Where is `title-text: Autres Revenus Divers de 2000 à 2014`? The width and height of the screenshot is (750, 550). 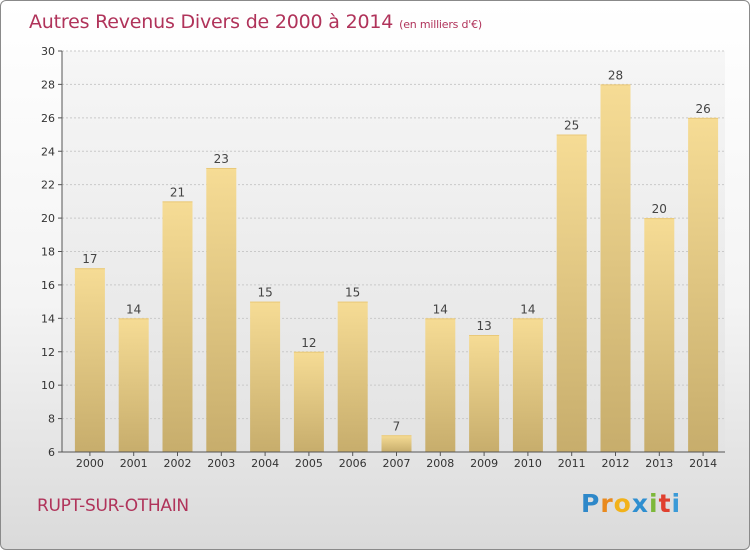 title-text: Autres Revenus Divers de 2000 à 2014 is located at coordinates (211, 22).